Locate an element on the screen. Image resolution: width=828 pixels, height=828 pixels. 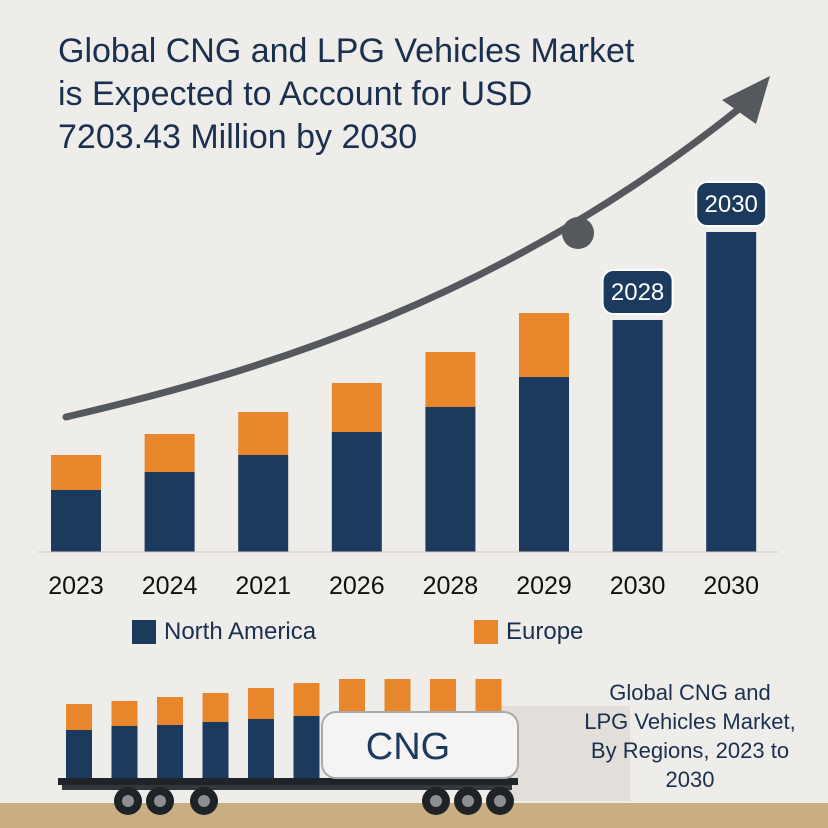
legend-swatch-europe is located at coordinates (486, 632).